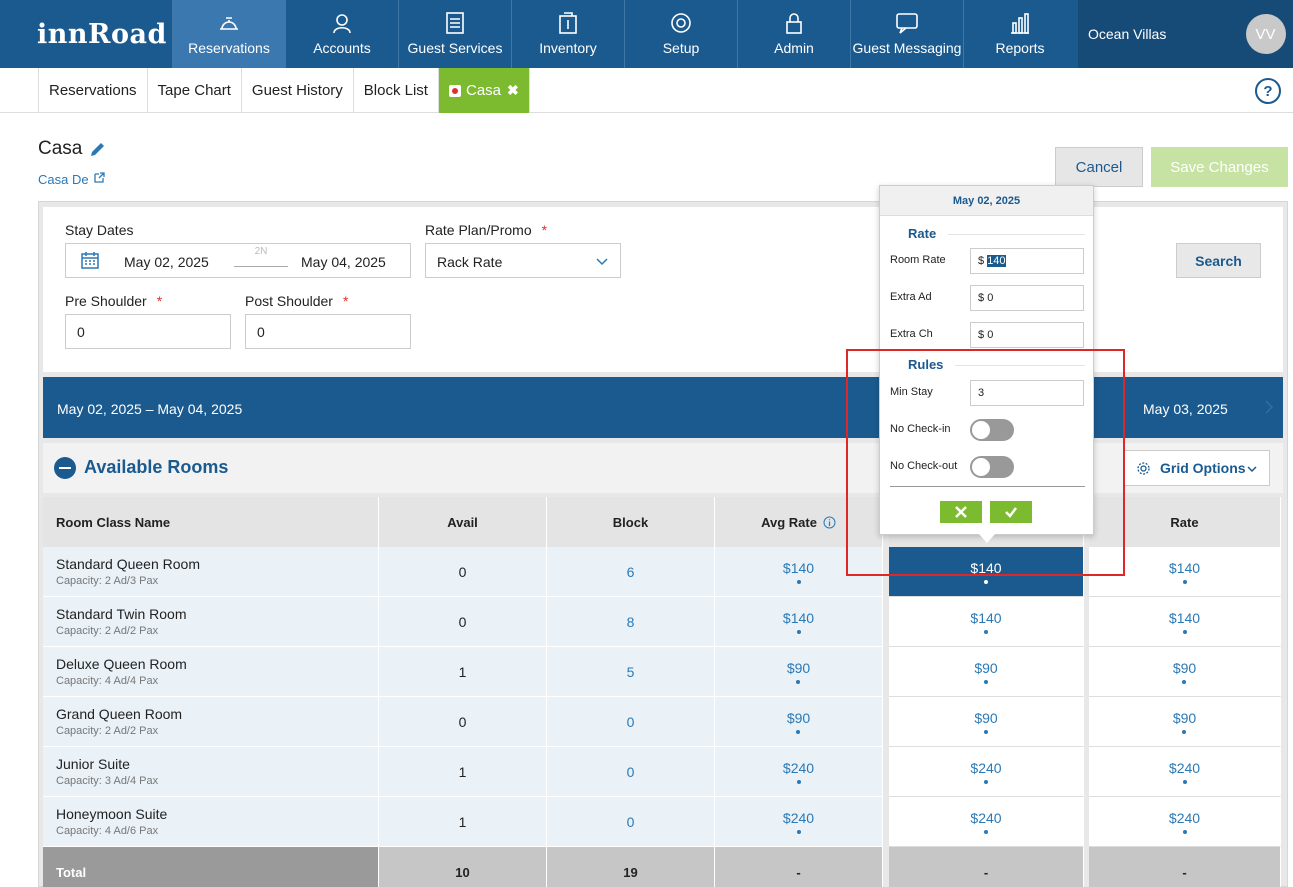 Image resolution: width=1293 pixels, height=887 pixels. What do you see at coordinates (211, 772) in the screenshot?
I see `room-class-cell: Junior Suite Capacity: 3 Ad/4 Pax` at bounding box center [211, 772].